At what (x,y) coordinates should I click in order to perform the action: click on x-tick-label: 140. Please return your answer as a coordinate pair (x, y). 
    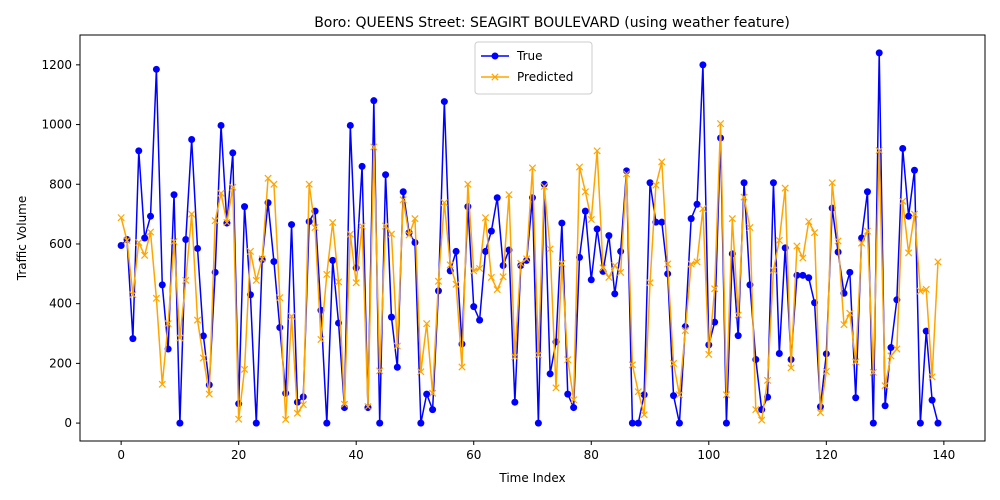
    Looking at the image, I should click on (943, 455).